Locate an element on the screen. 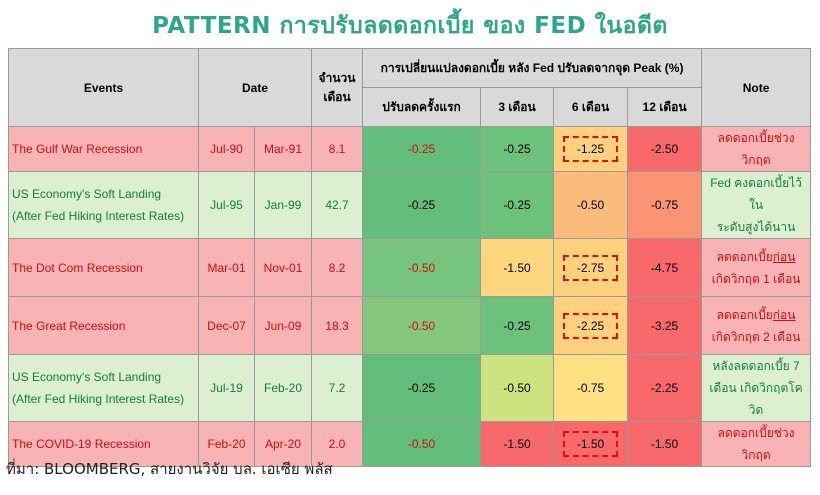 This screenshot has width=820, height=495. event-cell: The Great Recession is located at coordinates (103, 325).